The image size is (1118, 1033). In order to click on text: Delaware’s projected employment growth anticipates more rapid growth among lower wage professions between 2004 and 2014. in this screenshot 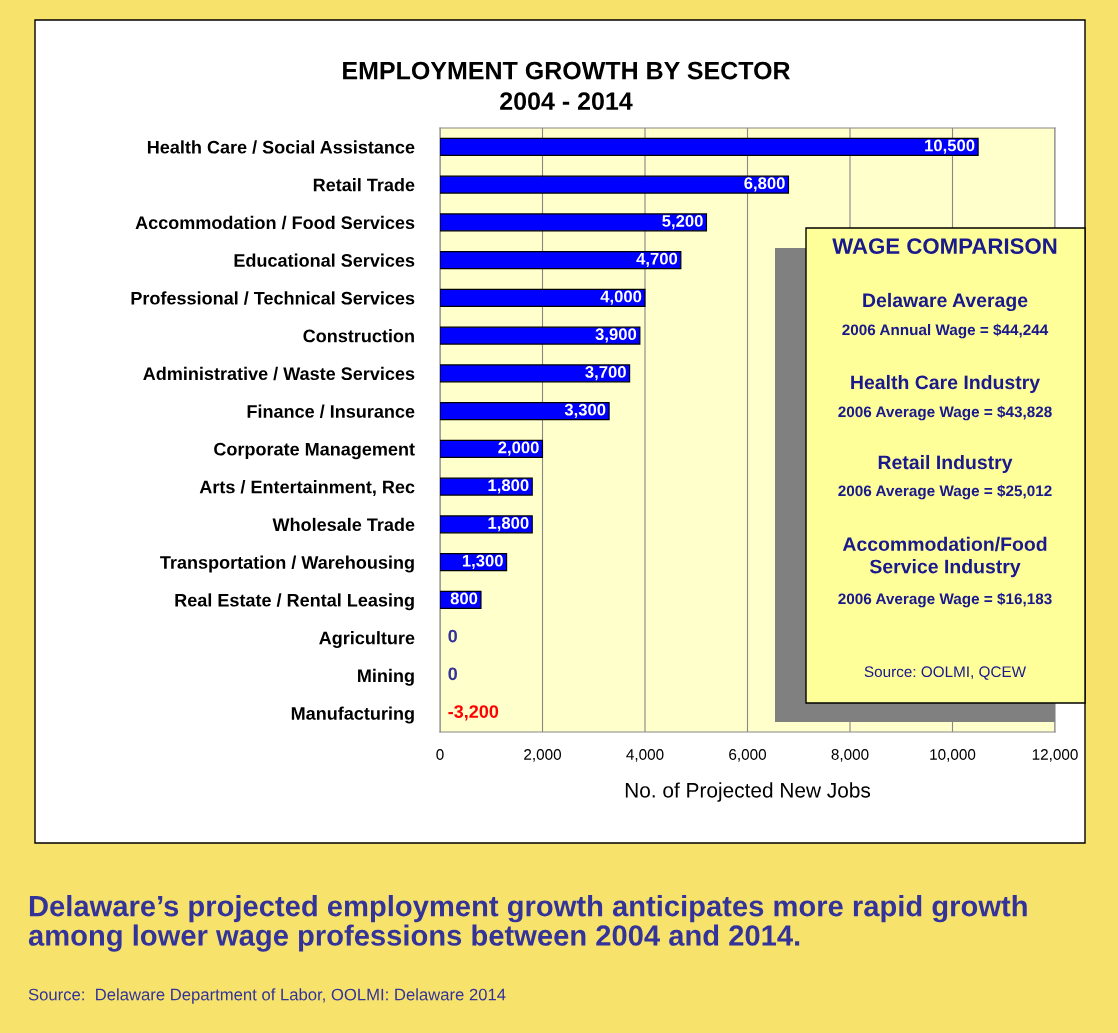, I will do `click(527, 923)`.